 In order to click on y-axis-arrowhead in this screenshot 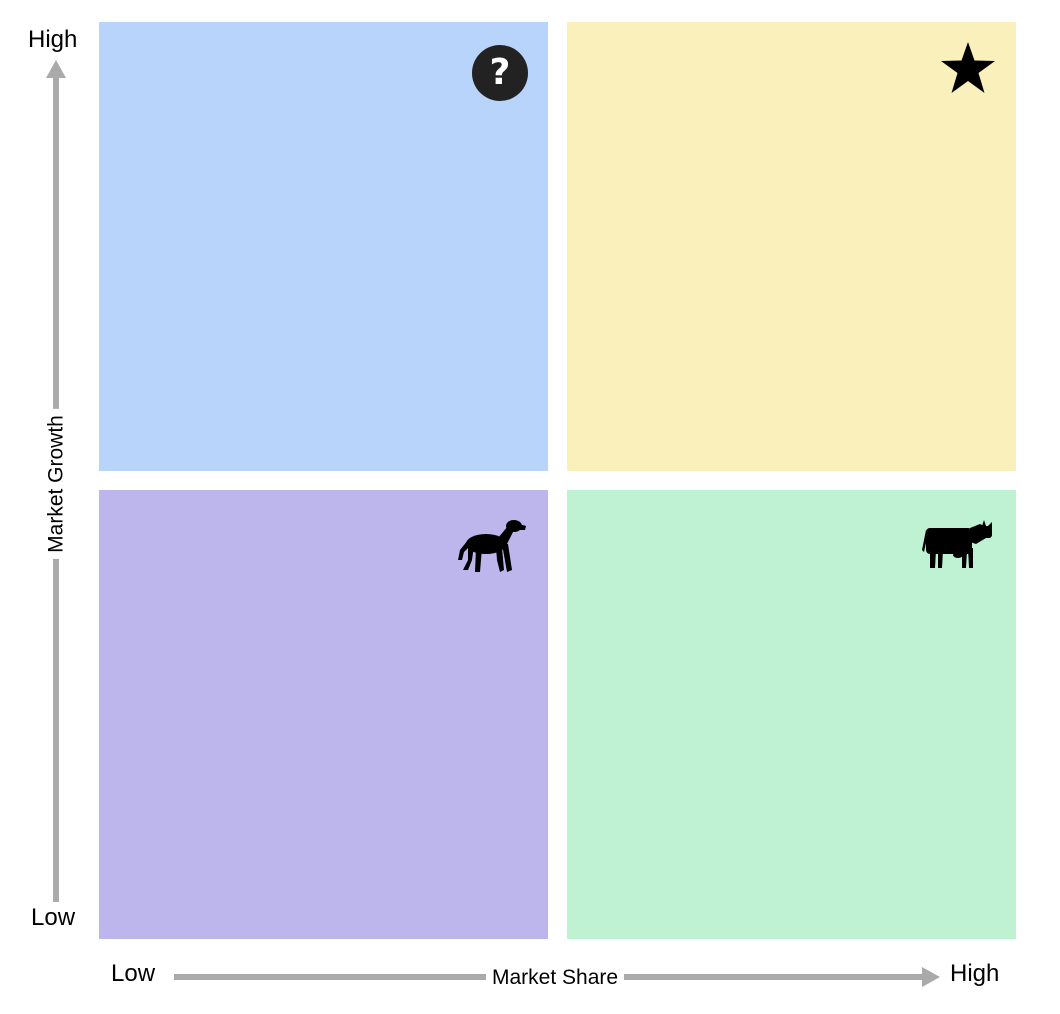, I will do `click(56, 69)`.